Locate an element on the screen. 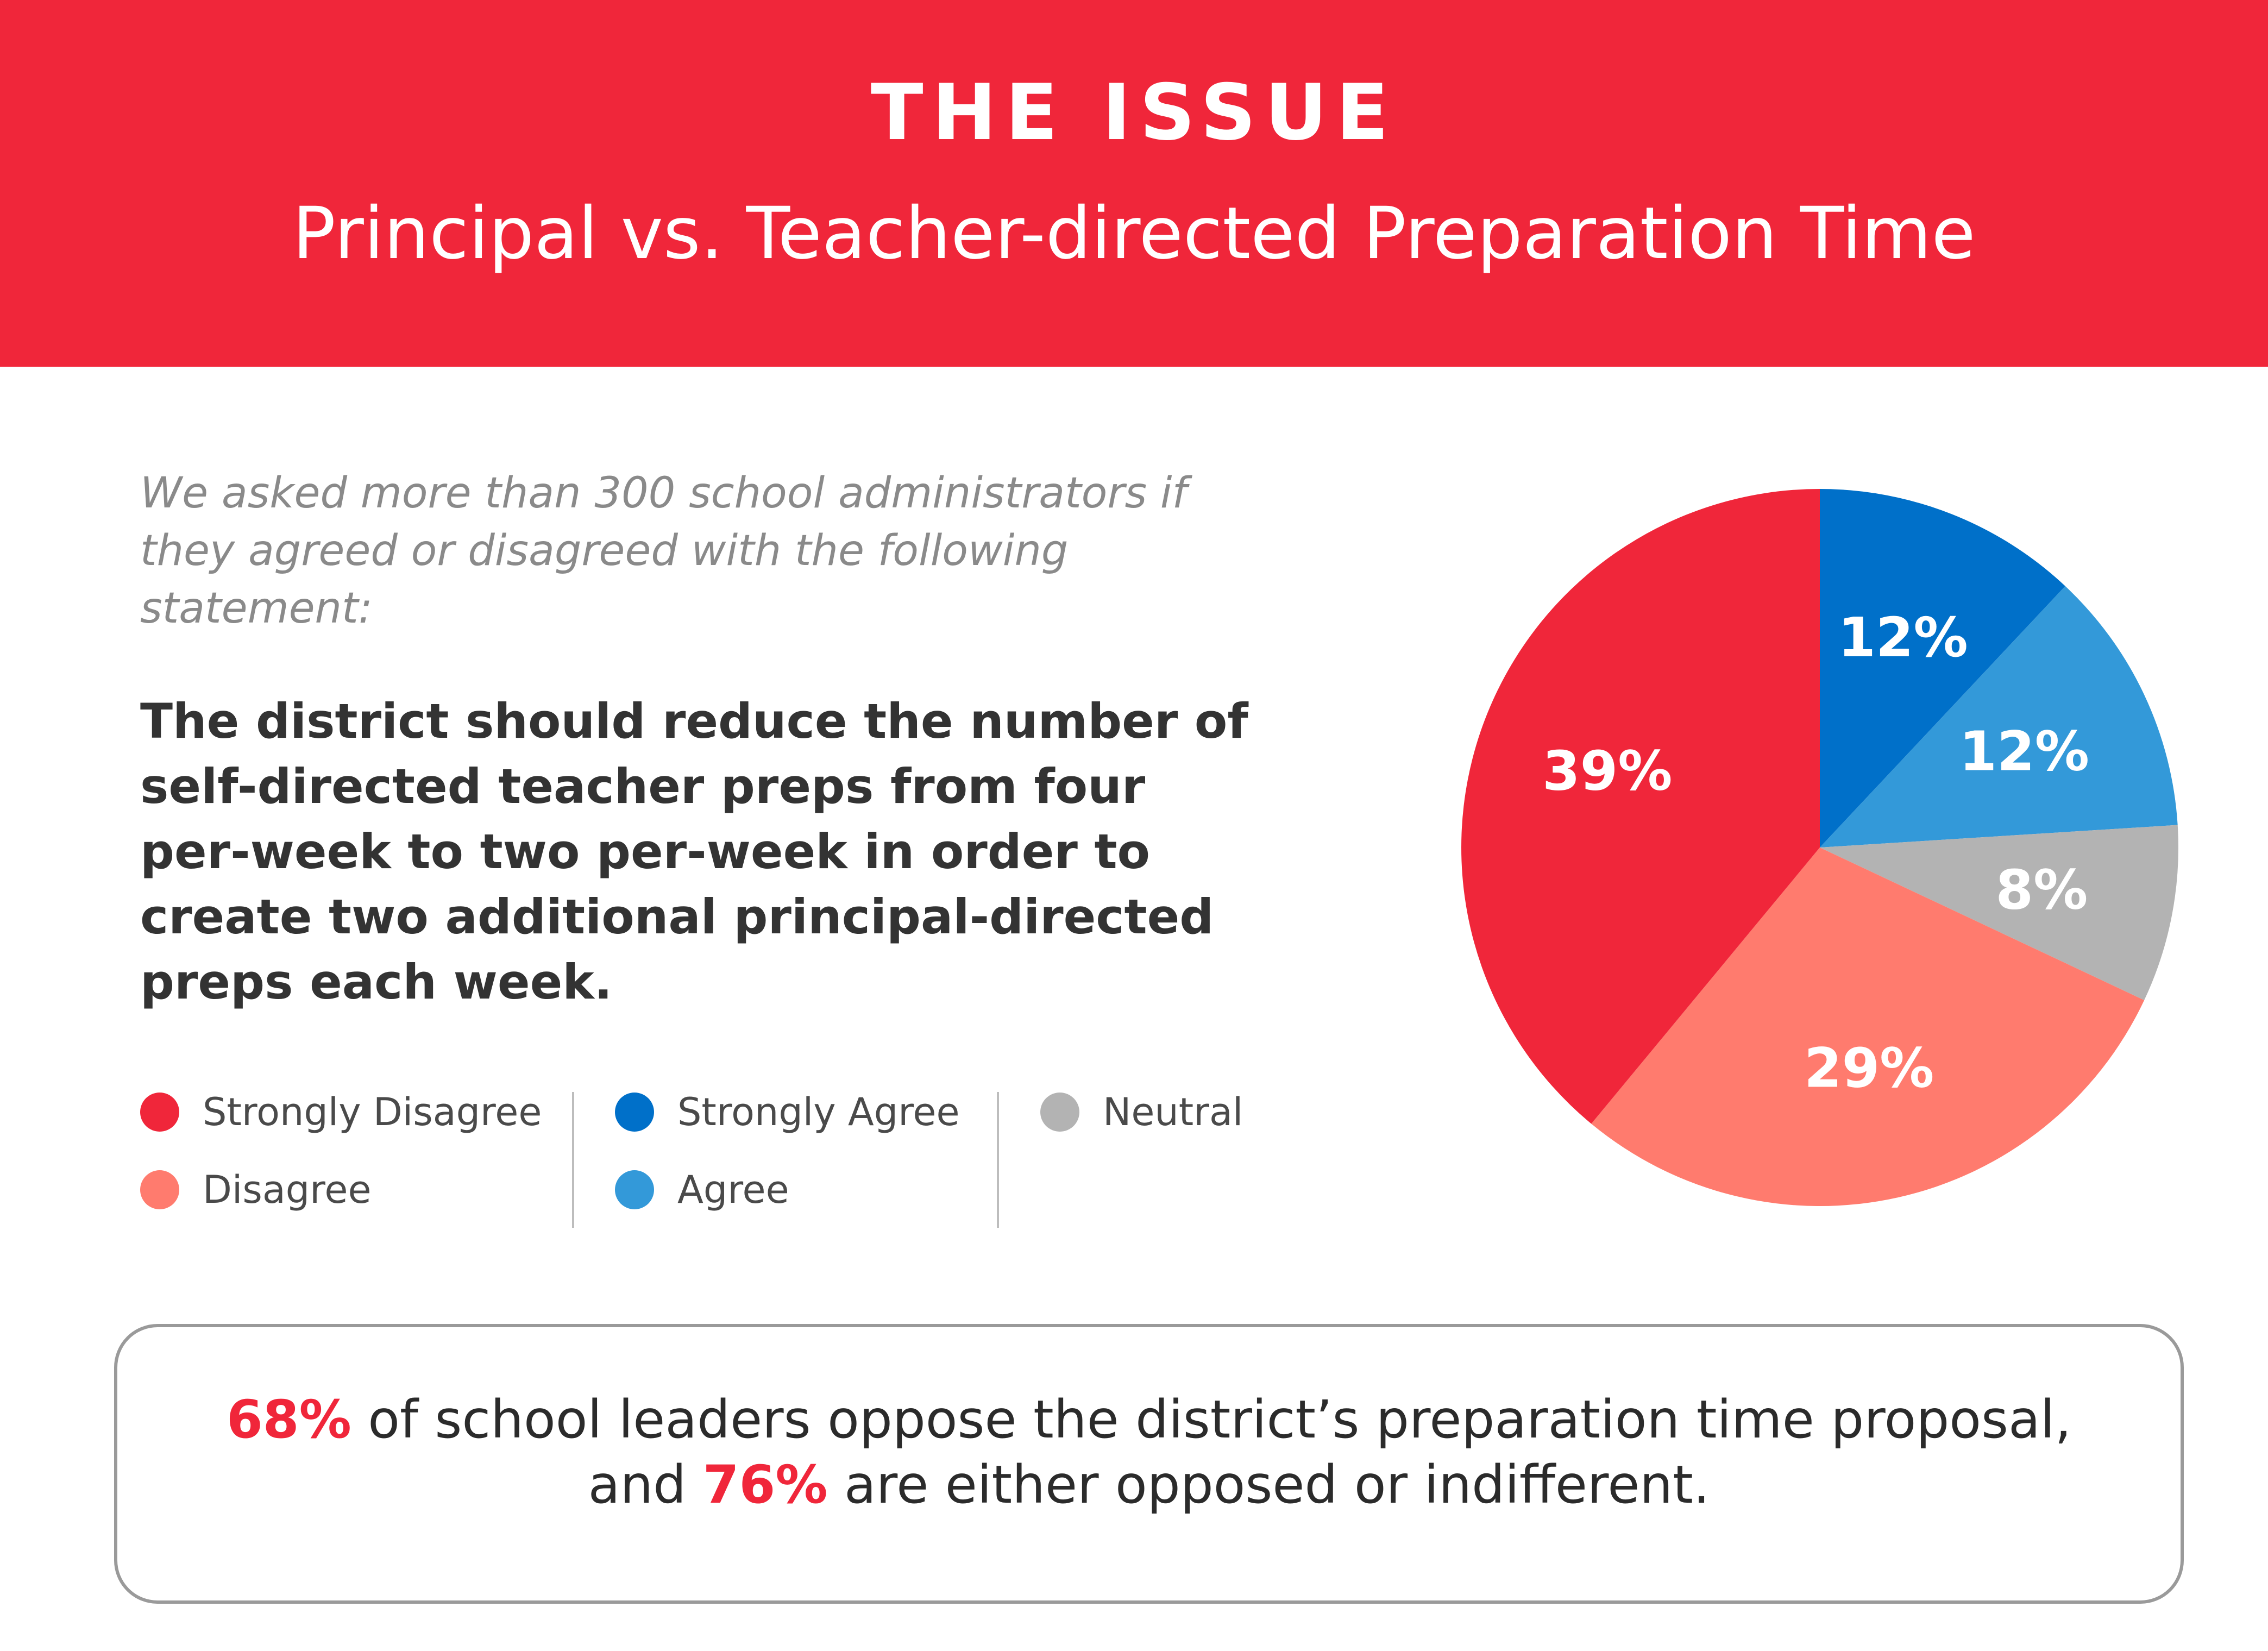 This screenshot has width=2268, height=1651. legend-item-agree: Agree is located at coordinates (702, 1190).